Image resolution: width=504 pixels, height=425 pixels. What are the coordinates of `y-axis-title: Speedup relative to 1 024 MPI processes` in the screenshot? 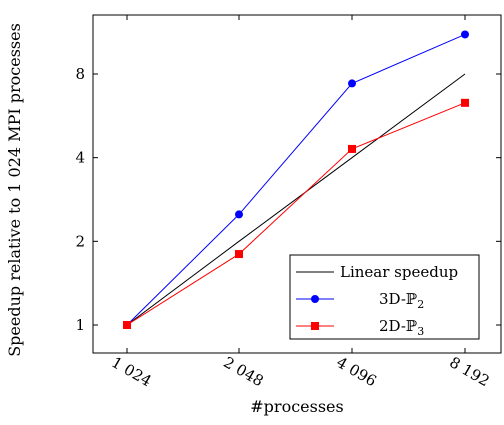 It's located at (14, 190).